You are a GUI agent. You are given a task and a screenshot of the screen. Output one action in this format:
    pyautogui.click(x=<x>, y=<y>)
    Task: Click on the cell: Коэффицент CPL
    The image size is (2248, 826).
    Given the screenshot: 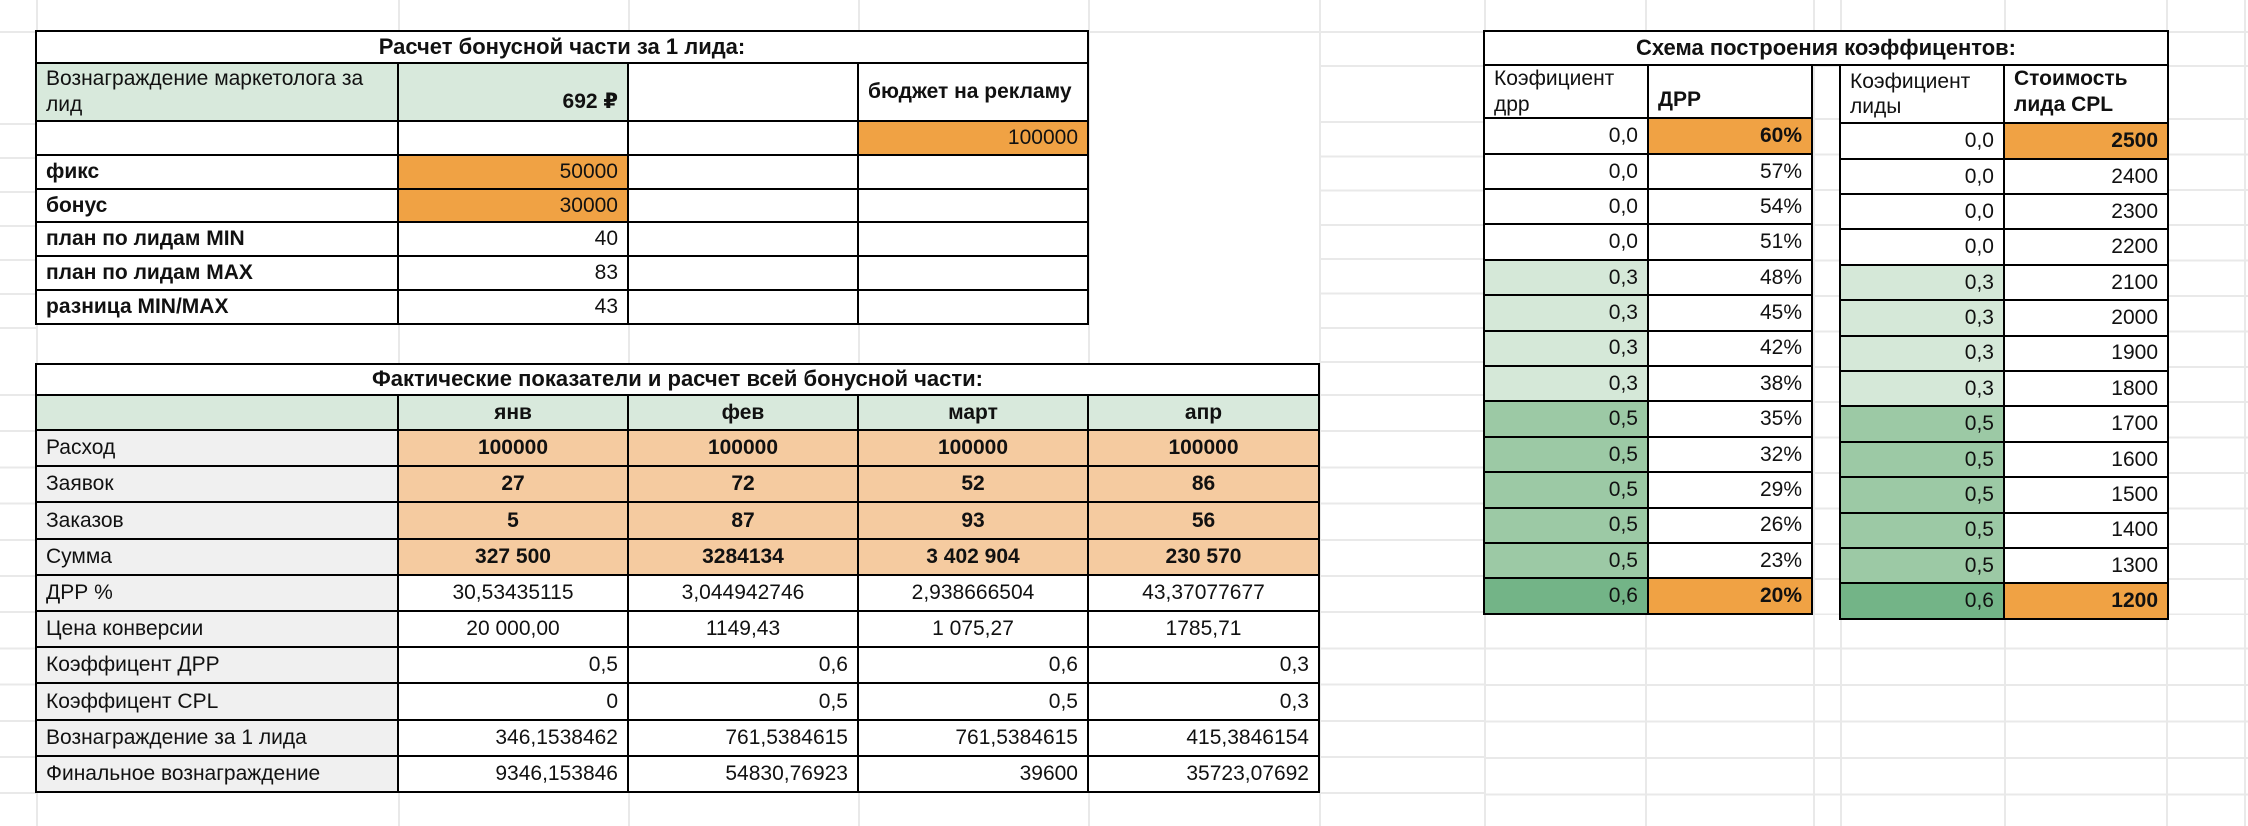 What is the action you would take?
    pyautogui.click(x=217, y=701)
    